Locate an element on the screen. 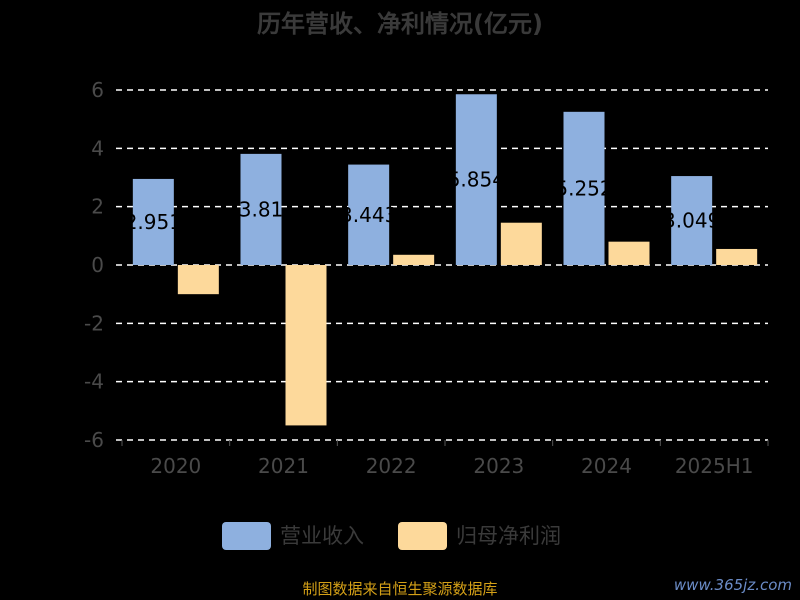  bar-net-profit-2025H1 is located at coordinates (737, 256).